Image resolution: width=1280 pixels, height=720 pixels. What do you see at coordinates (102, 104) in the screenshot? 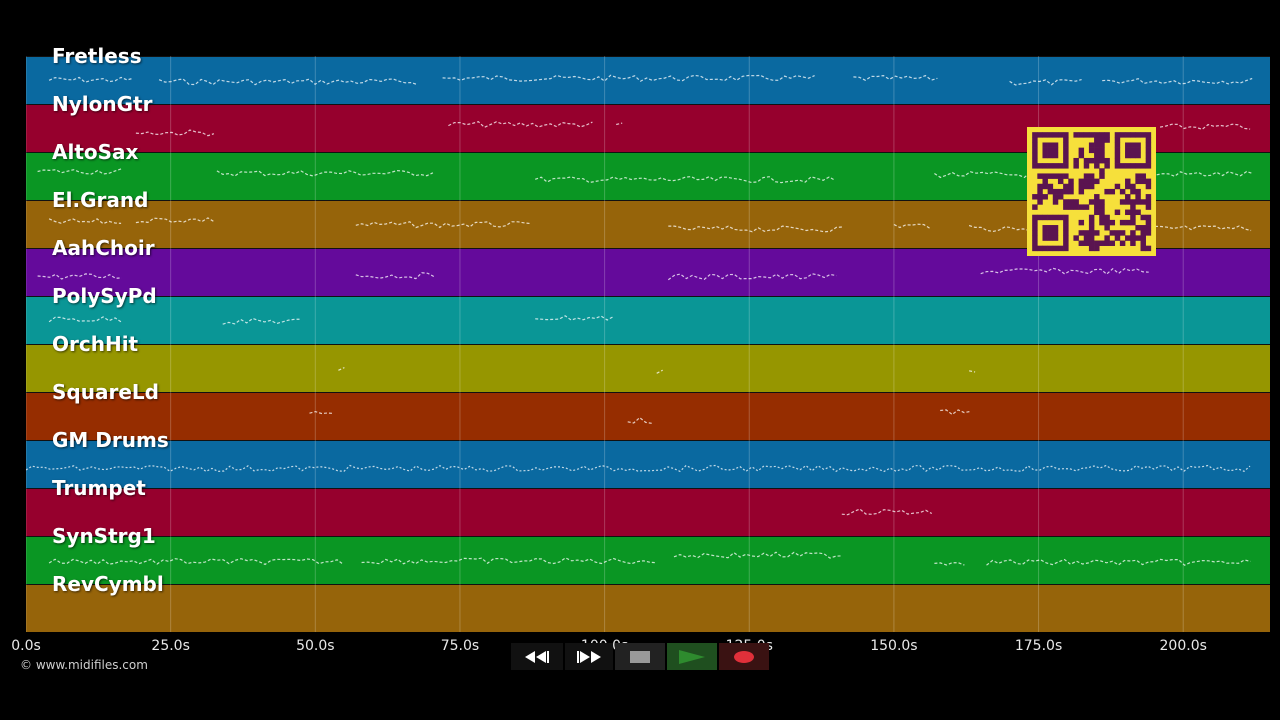
I see `track-label: NylonGtr` at bounding box center [102, 104].